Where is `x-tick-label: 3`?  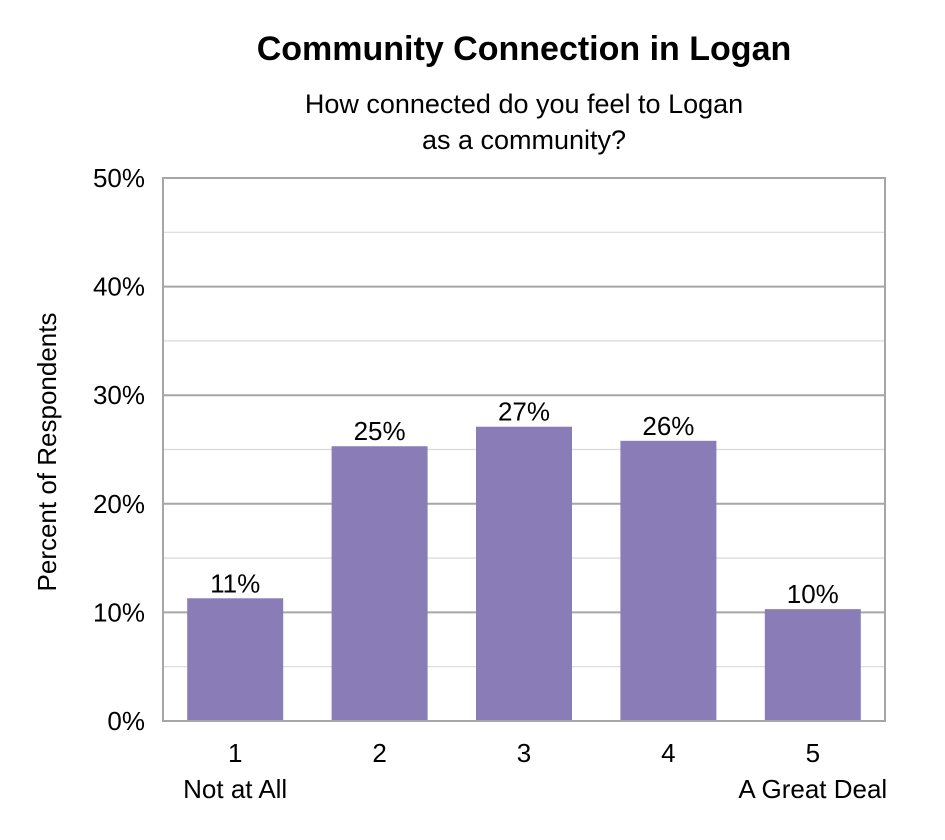 x-tick-label: 3 is located at coordinates (524, 753).